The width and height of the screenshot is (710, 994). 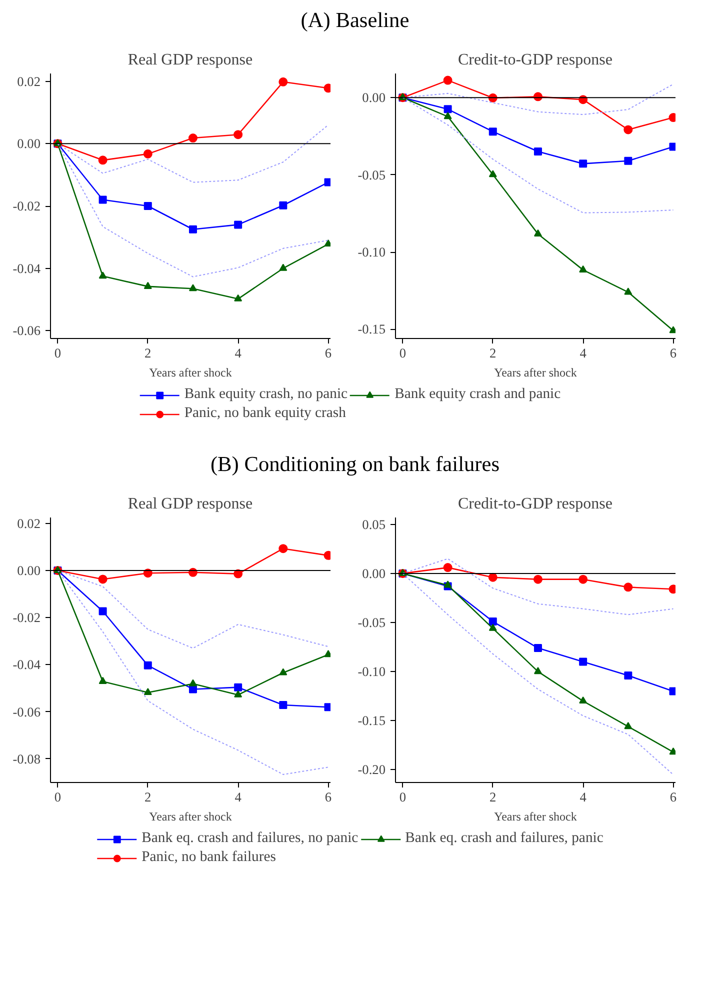 What do you see at coordinates (265, 413) in the screenshot?
I see `legend-label: Panic, no bank equity crash` at bounding box center [265, 413].